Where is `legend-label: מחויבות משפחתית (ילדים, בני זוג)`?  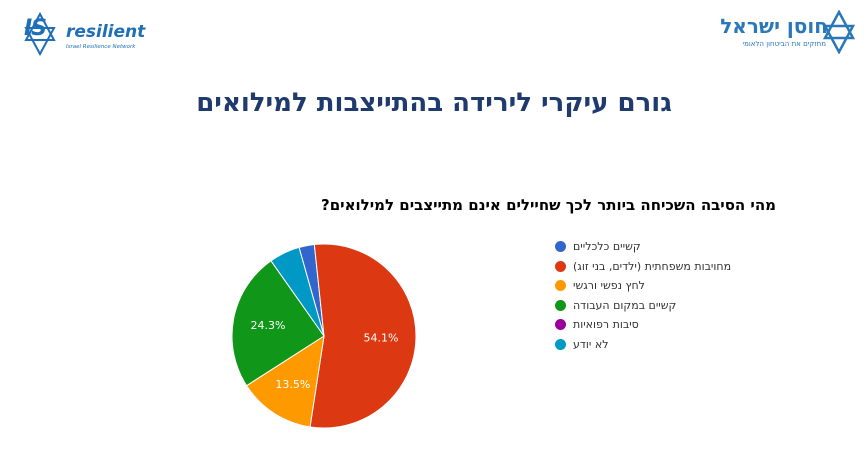 legend-label: מחויבות משפחתית (ילדים, בני זוג) is located at coordinates (652, 266).